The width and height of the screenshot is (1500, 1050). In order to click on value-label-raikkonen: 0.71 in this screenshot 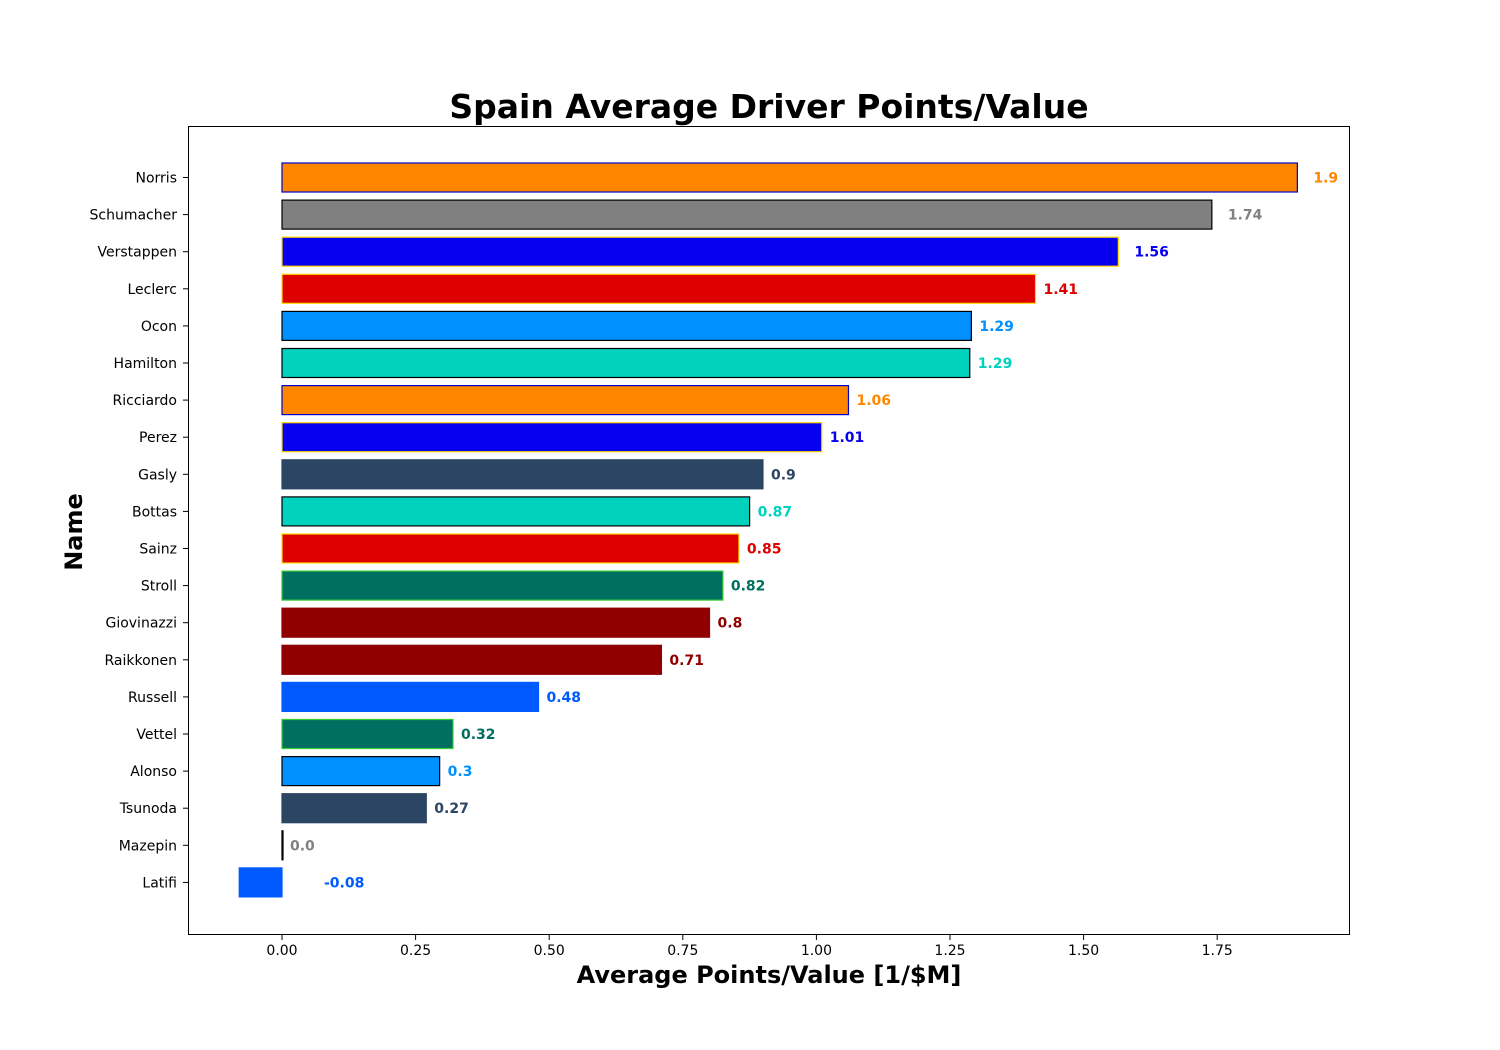, I will do `click(686, 661)`.